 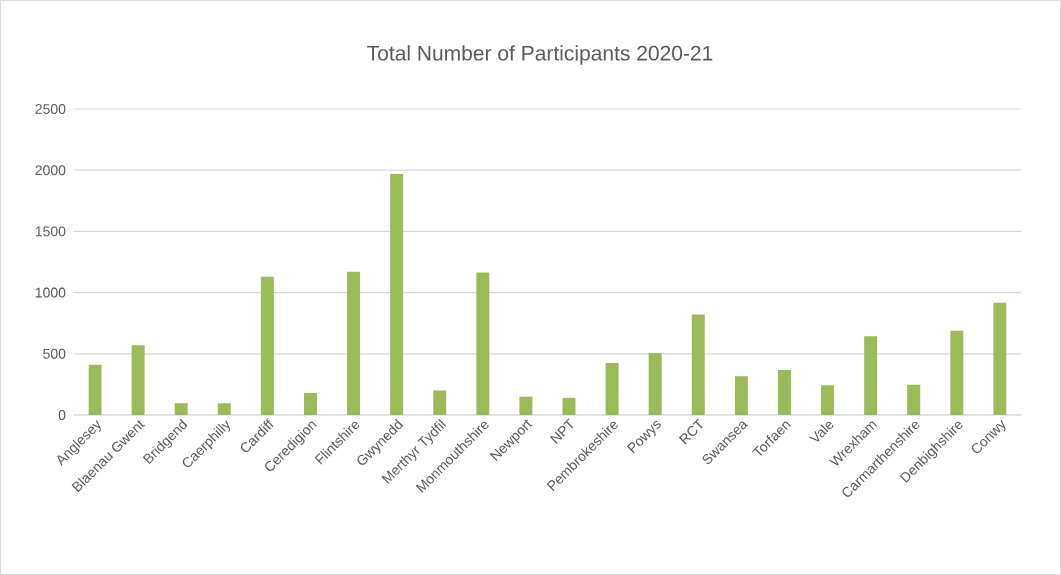 What do you see at coordinates (50, 231) in the screenshot?
I see `y-tick-label: 1500` at bounding box center [50, 231].